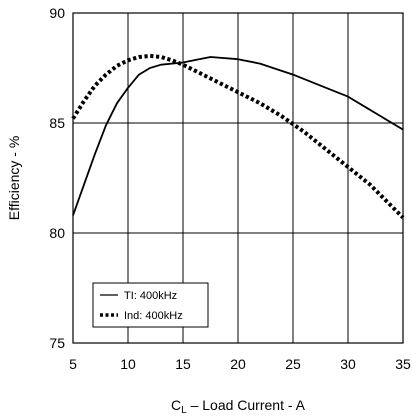 This screenshot has width=412, height=417. I want to click on x-tick-label: 25, so click(293, 364).